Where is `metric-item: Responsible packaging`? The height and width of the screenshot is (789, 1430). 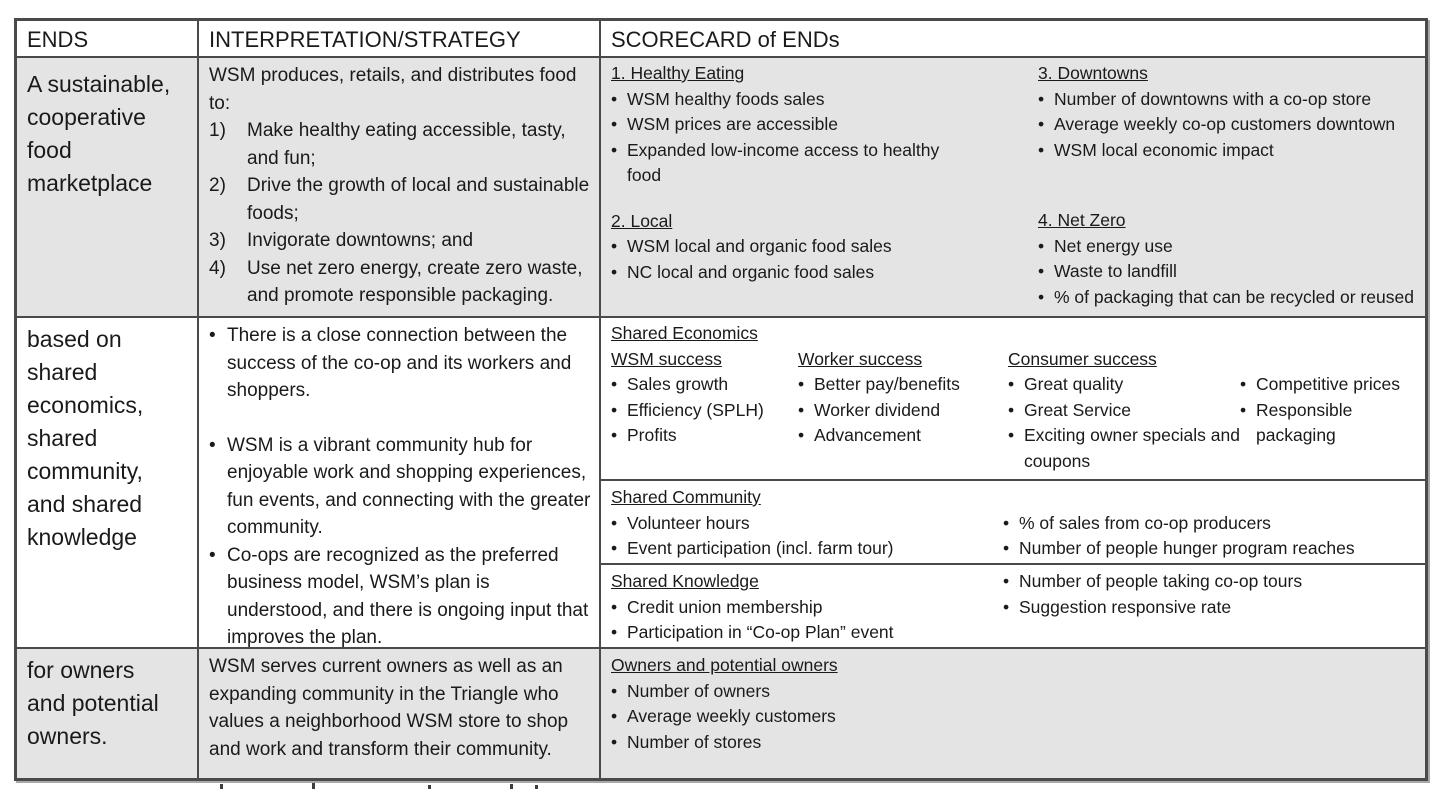 metric-item: Responsible packaging is located at coordinates (1317, 423).